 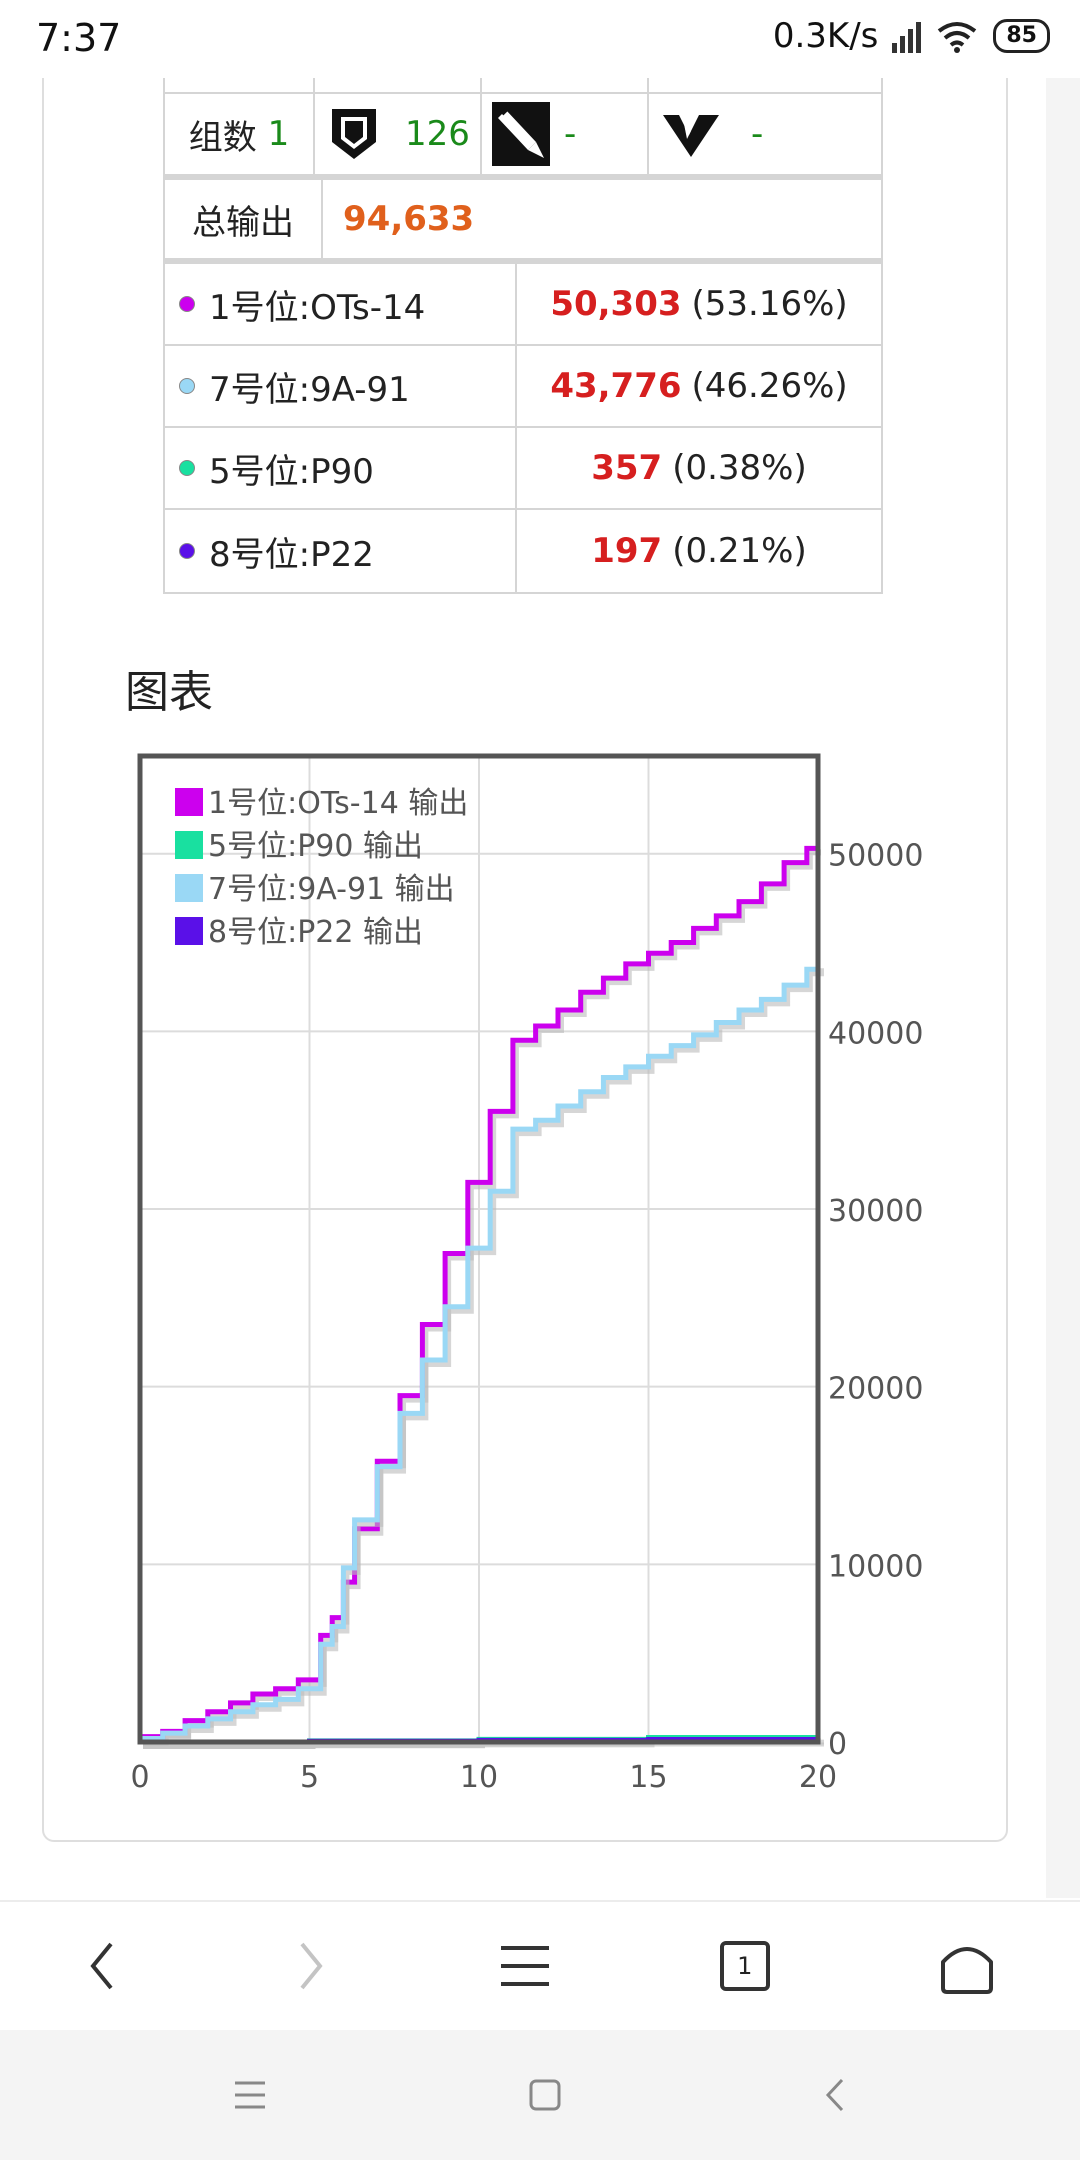 I want to click on equip-value-1: 126, so click(x=437, y=134).